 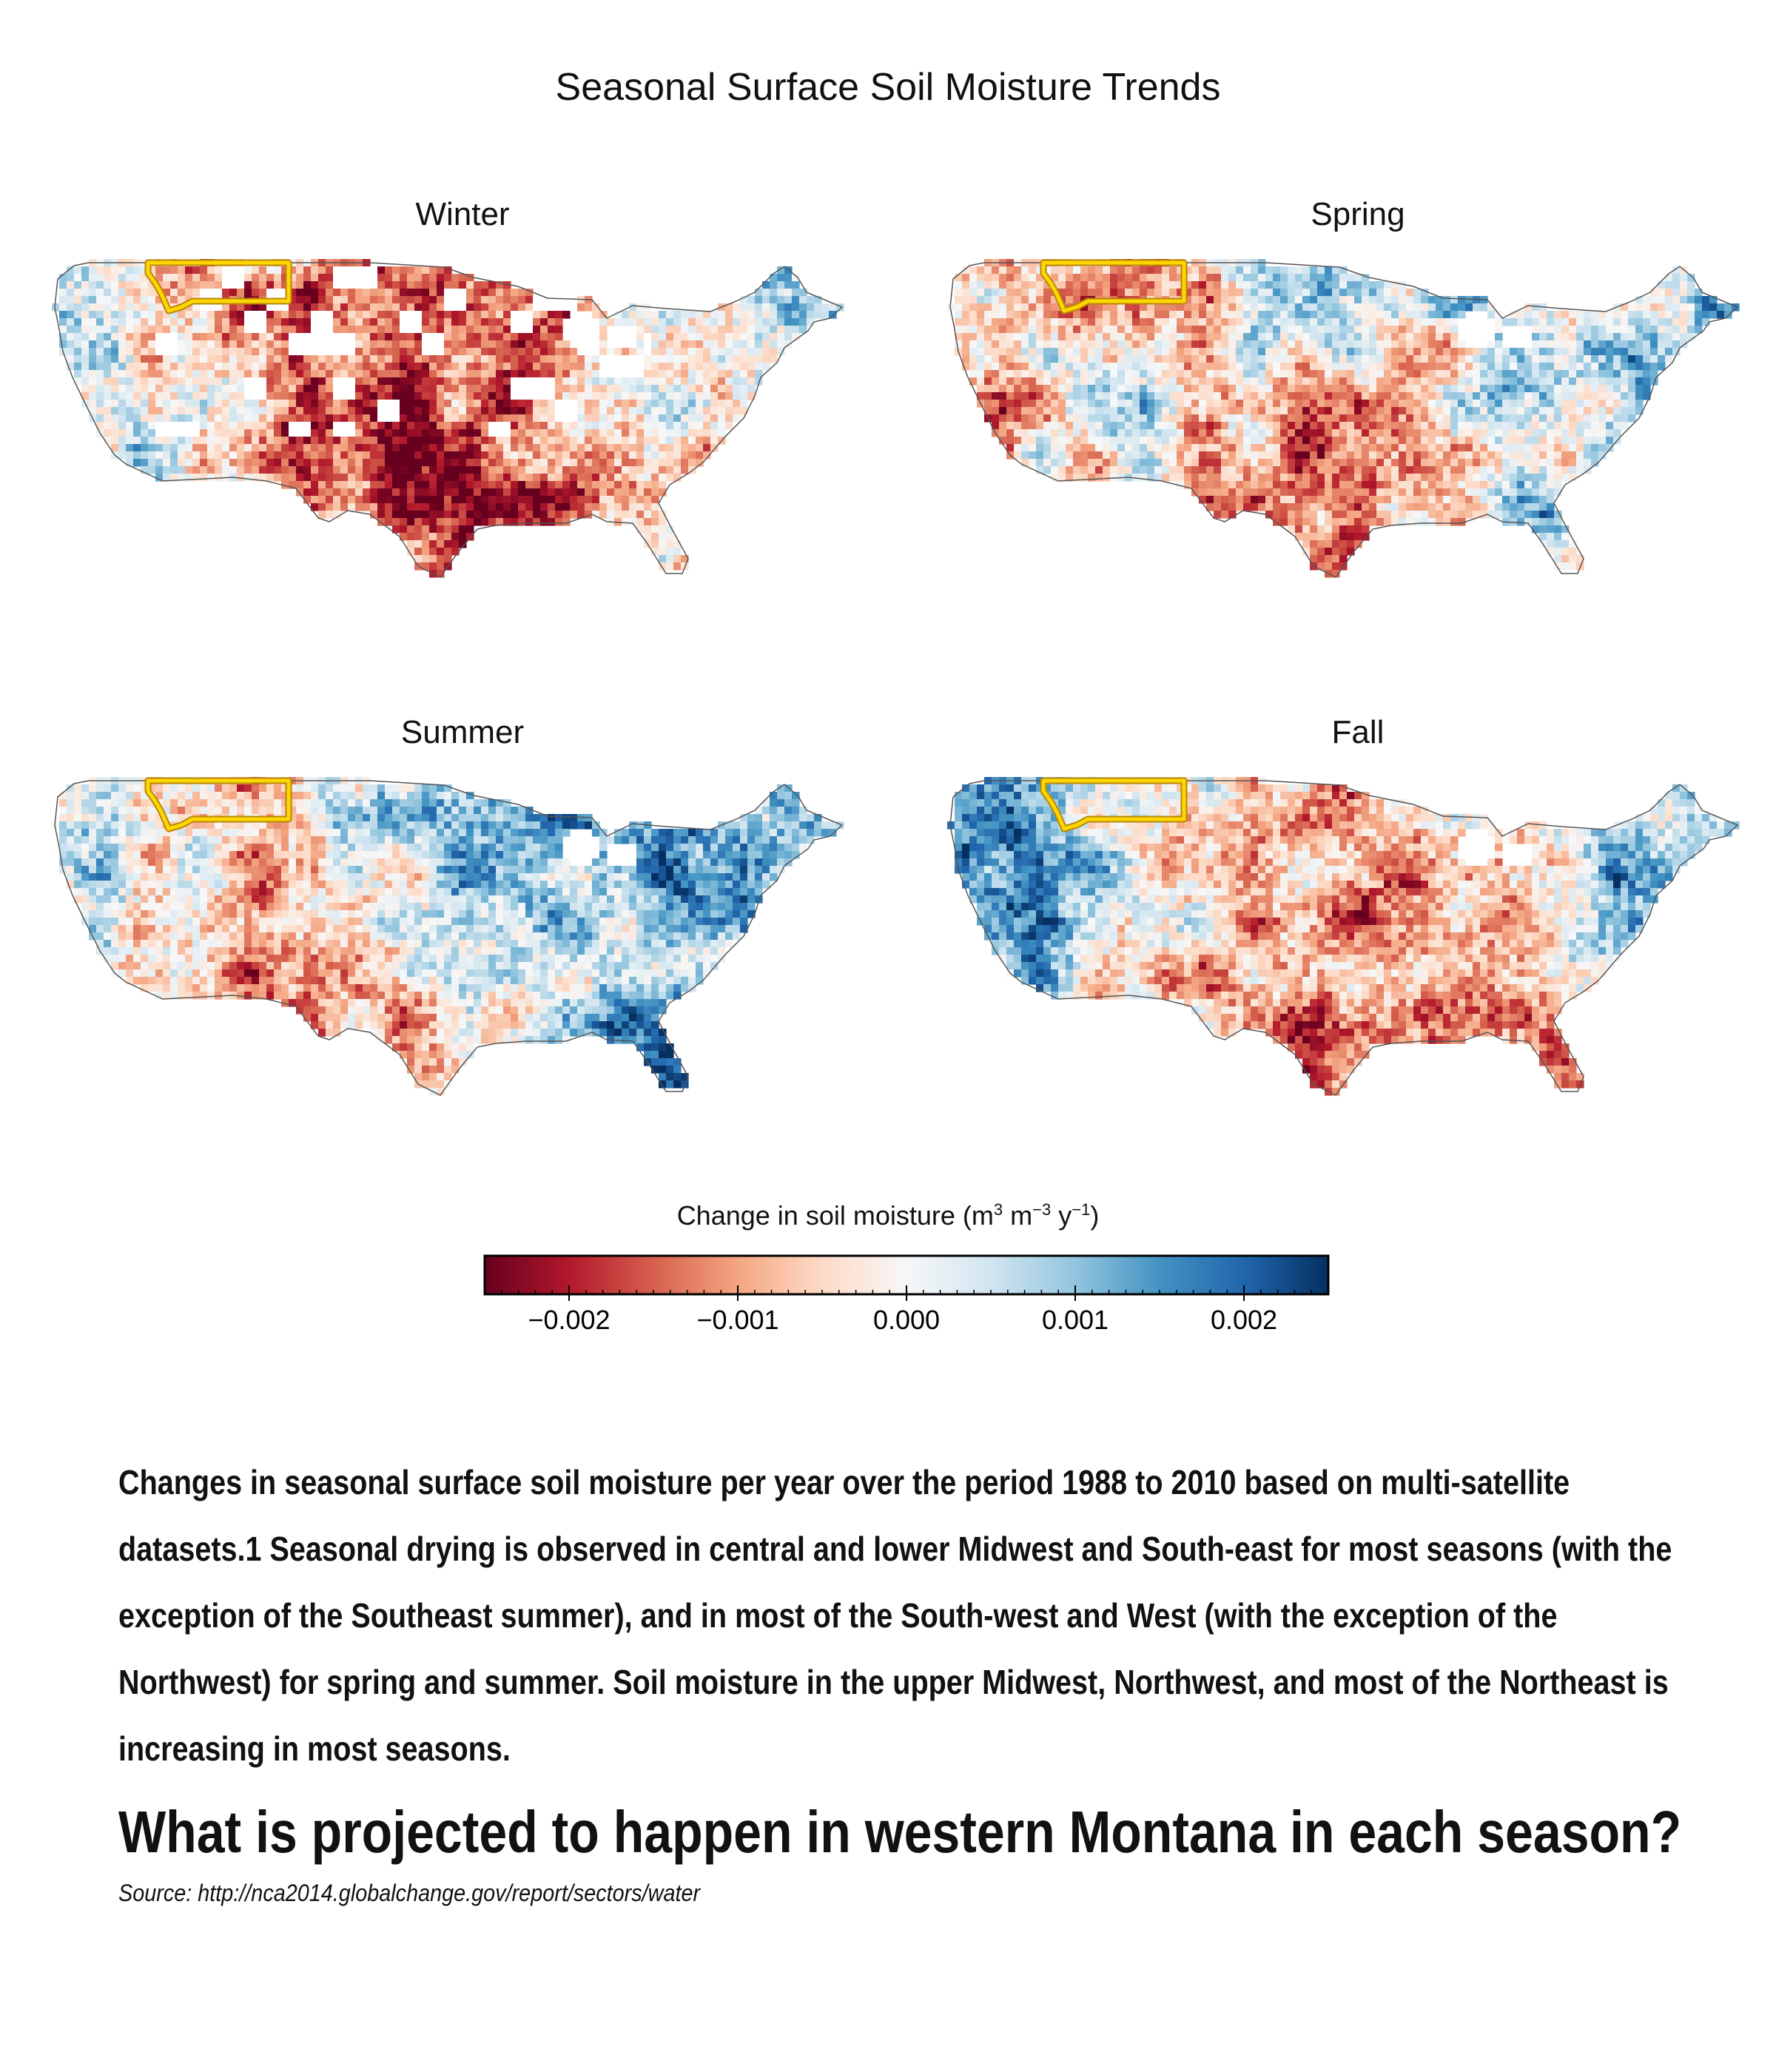 I want to click on spring-map, so click(x=1343, y=418).